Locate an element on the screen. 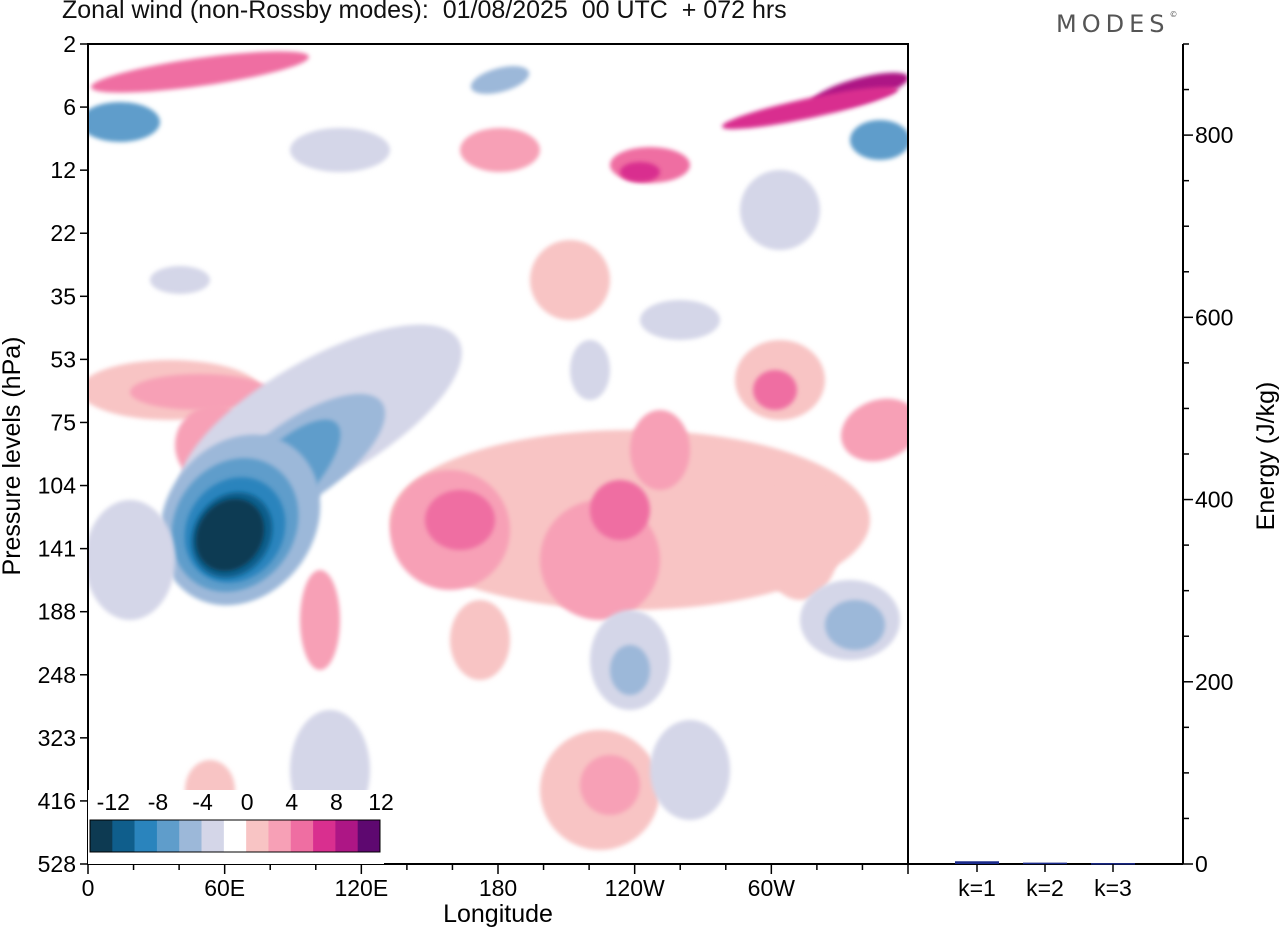 The image size is (1280, 930). x-tick-label: 0 is located at coordinates (88, 888).